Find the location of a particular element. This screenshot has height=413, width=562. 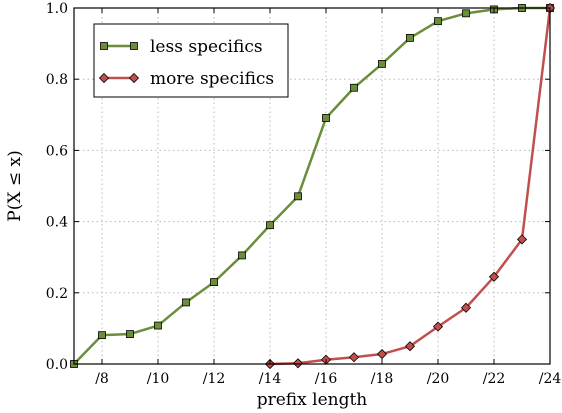

x-tick-label: /14 is located at coordinates (270, 379).